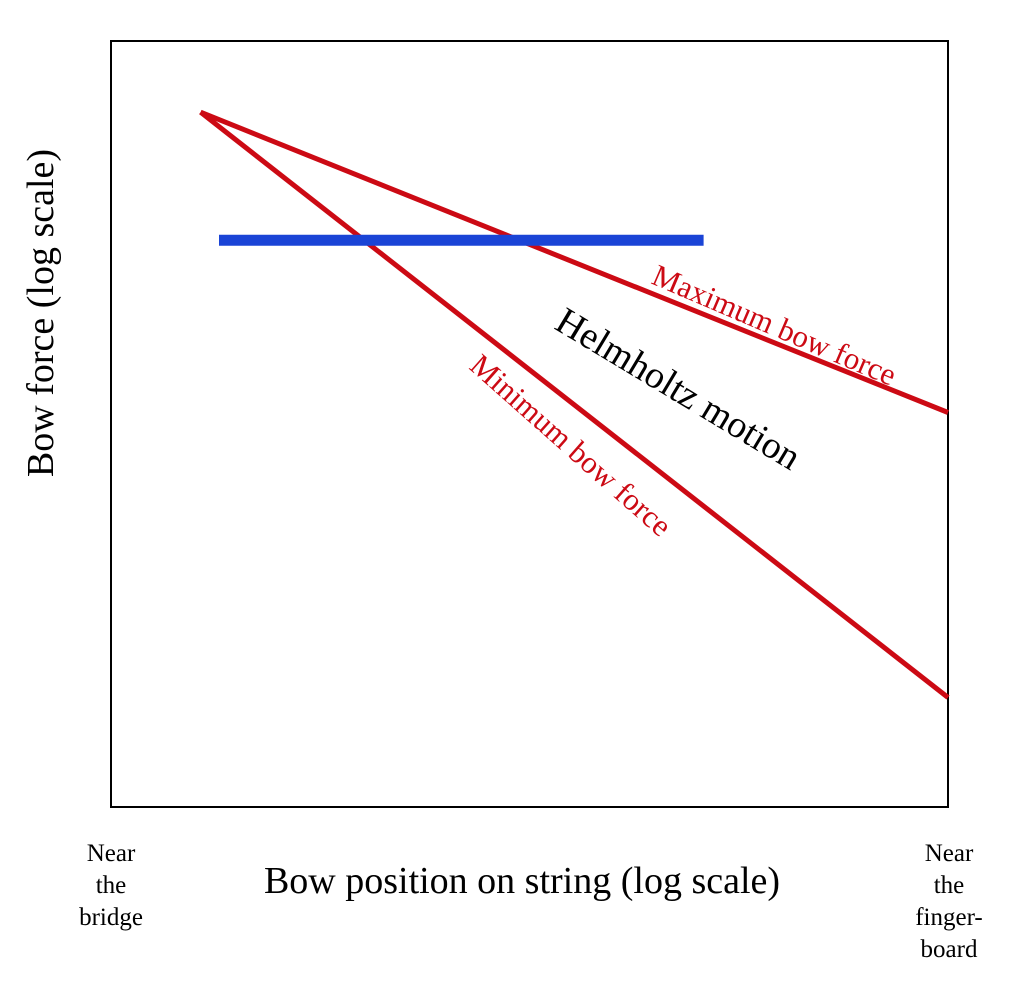 The width and height of the screenshot is (1024, 992). I want to click on x-end-label-right: Near the finger- board, so click(949, 902).